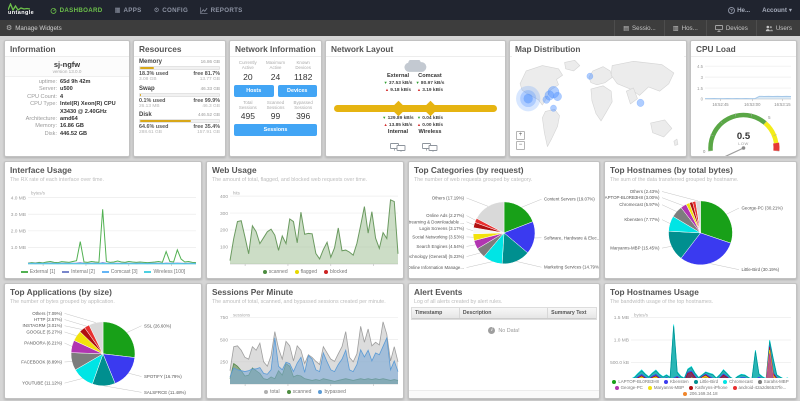  I want to click on legend-label: Comcast [3], so click(124, 272).